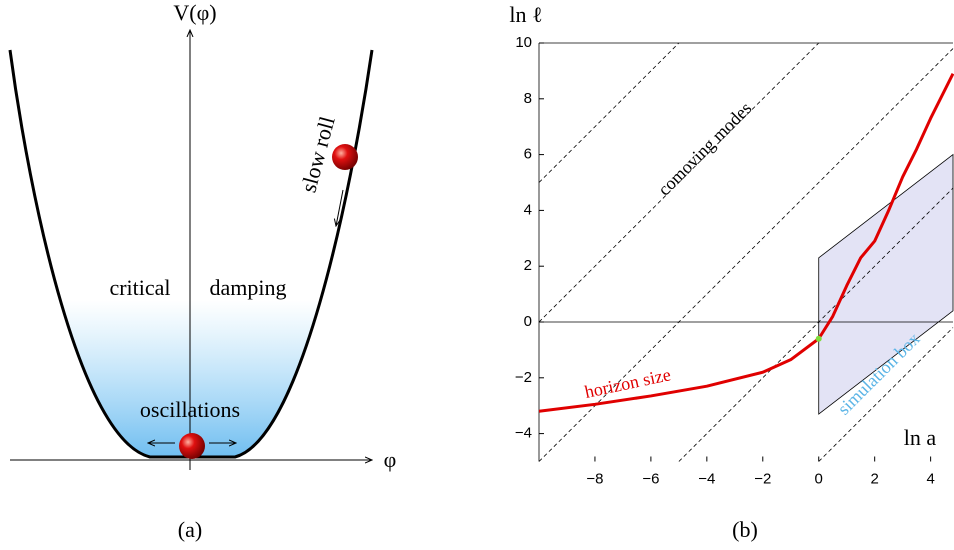  What do you see at coordinates (525, 14) in the screenshot?
I see `y-axis-label: ln ℓ` at bounding box center [525, 14].